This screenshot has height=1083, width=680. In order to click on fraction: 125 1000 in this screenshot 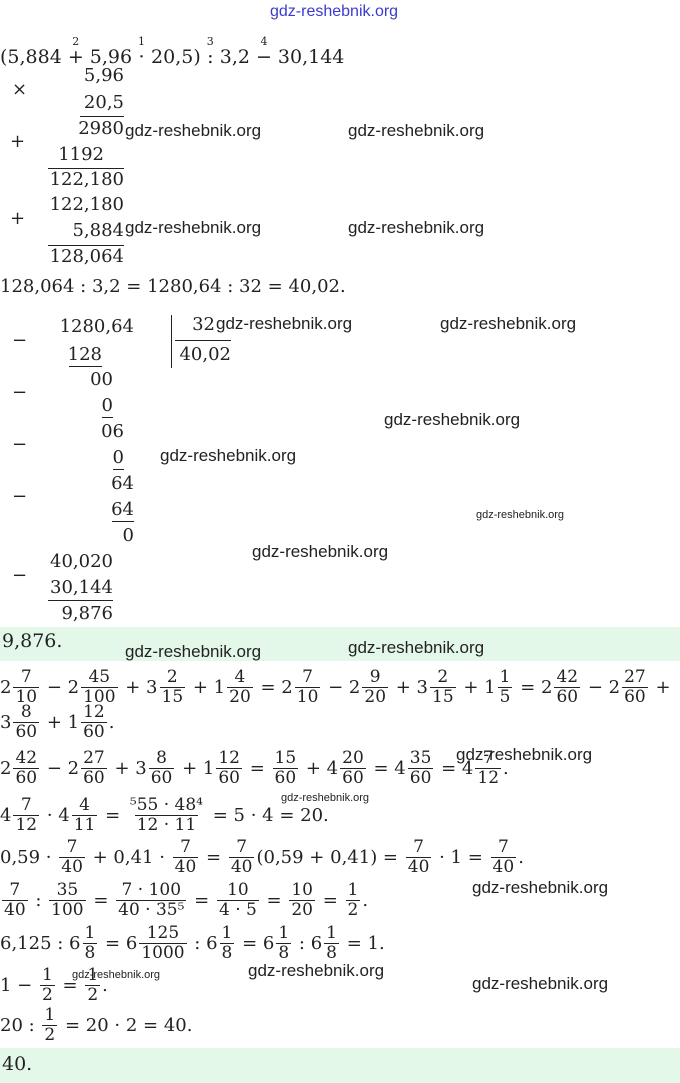, I will do `click(163, 943)`.